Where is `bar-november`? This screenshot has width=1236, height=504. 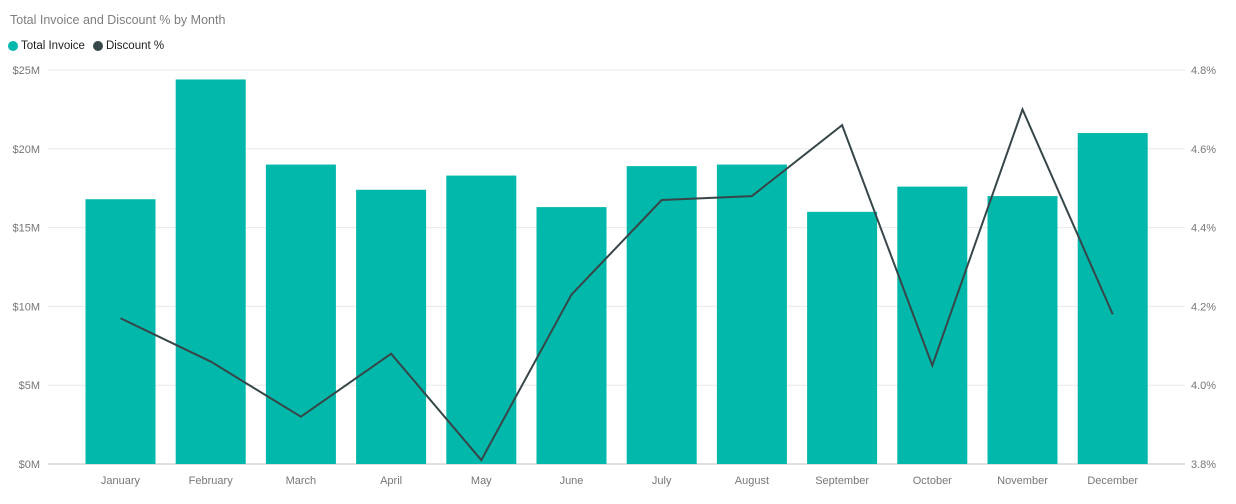 bar-november is located at coordinates (1022, 330).